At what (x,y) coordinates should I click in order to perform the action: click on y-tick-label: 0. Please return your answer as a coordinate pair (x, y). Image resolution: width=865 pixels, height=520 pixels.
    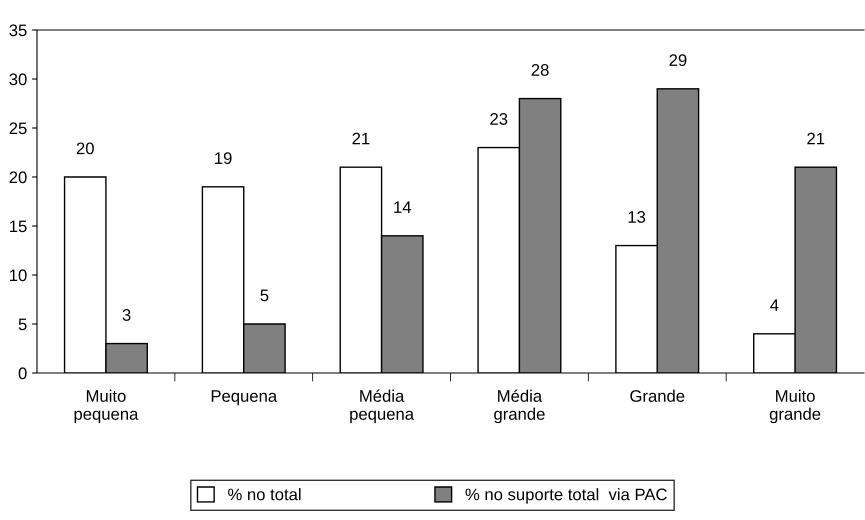
    Looking at the image, I should click on (22, 373).